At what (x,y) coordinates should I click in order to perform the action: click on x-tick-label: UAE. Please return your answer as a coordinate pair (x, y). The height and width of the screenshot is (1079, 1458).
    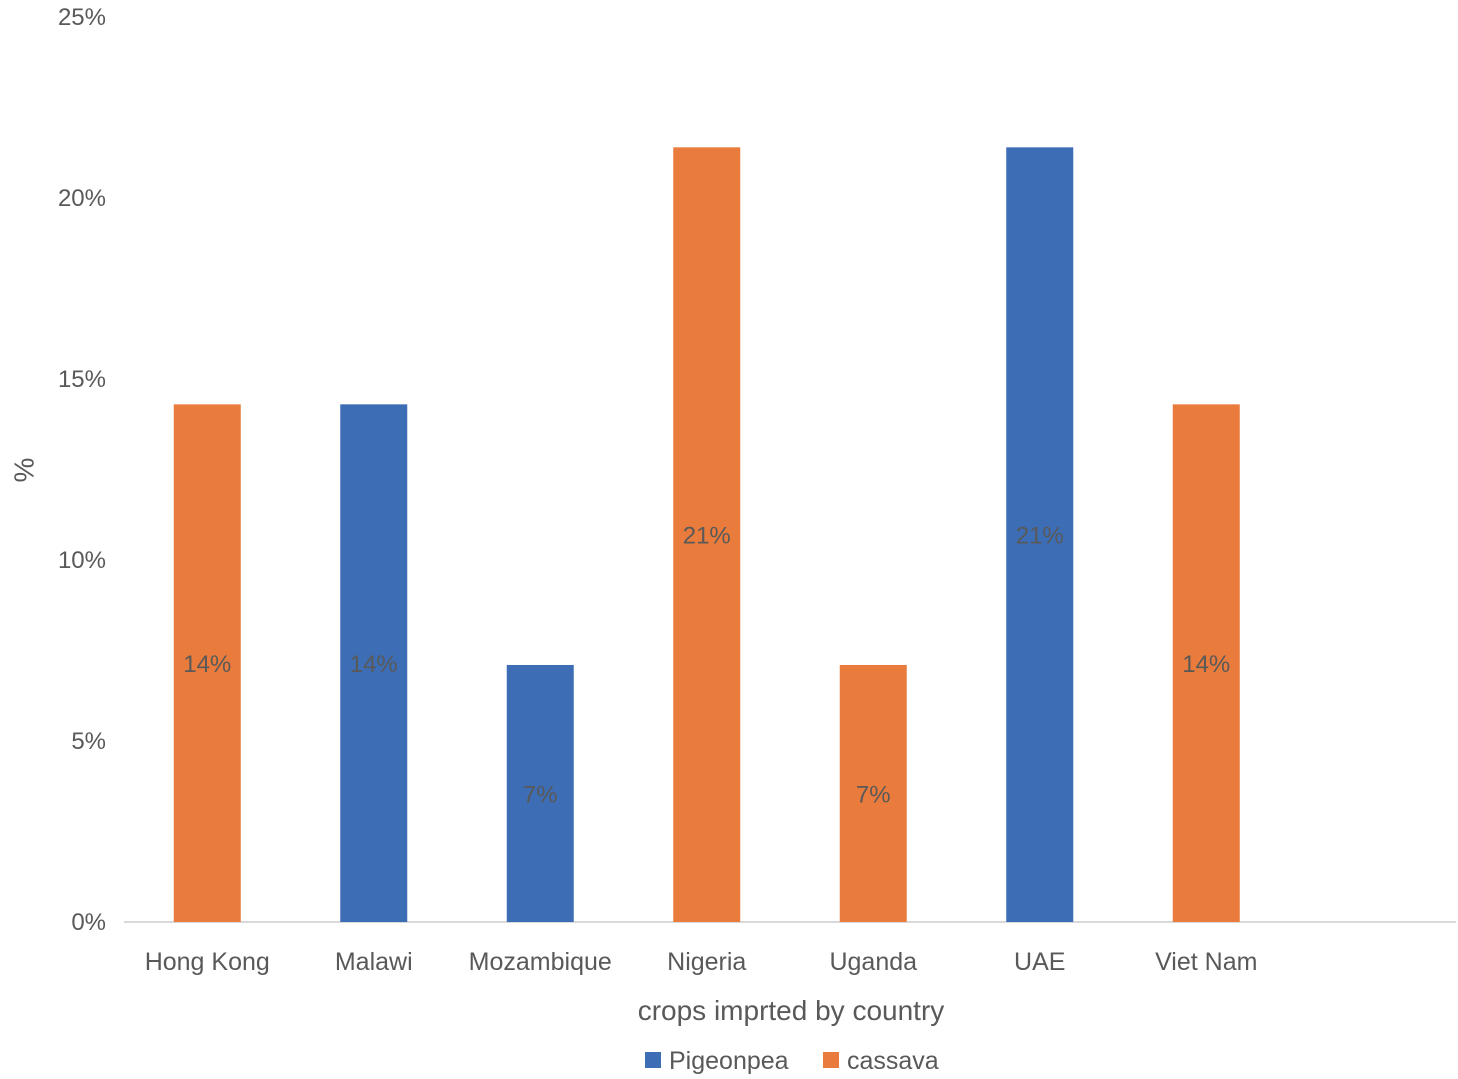
    Looking at the image, I should click on (1039, 962).